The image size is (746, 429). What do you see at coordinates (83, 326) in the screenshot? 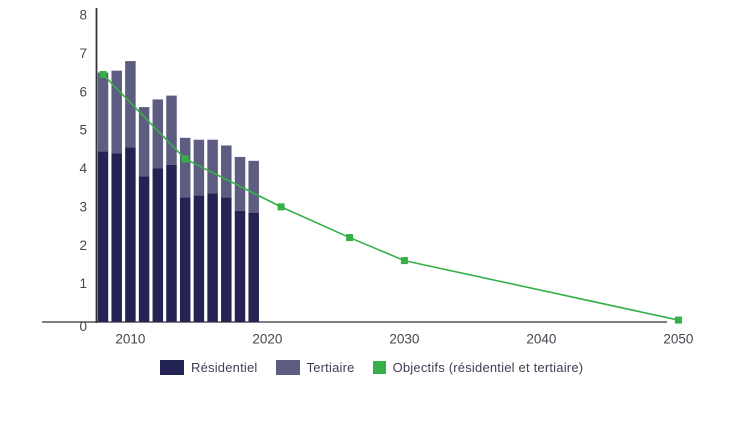
I see `y-tick-label-0: 0` at bounding box center [83, 326].